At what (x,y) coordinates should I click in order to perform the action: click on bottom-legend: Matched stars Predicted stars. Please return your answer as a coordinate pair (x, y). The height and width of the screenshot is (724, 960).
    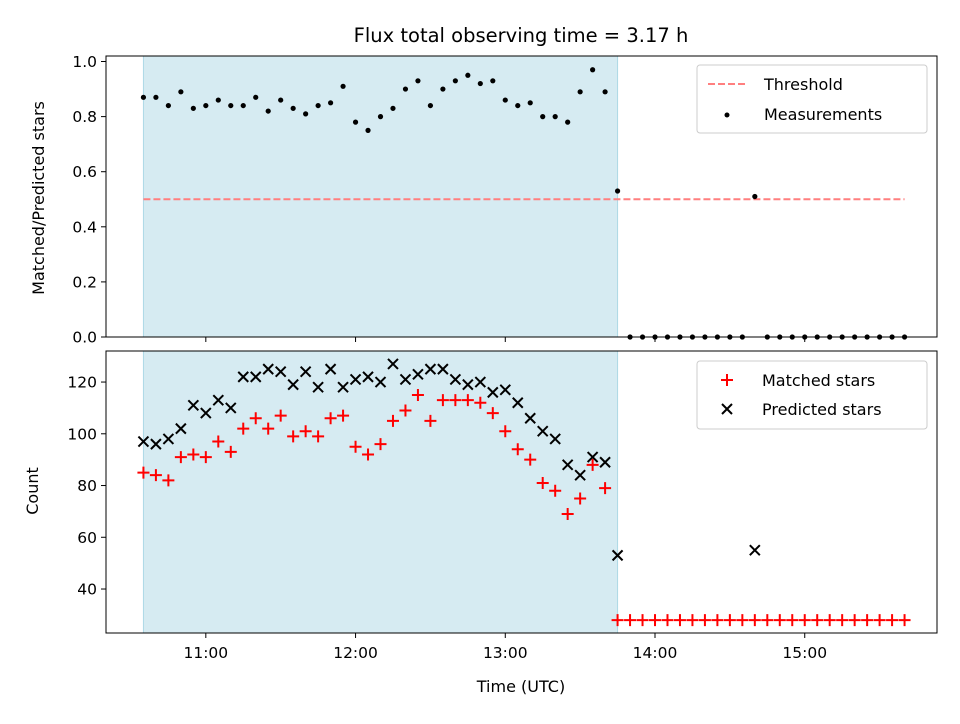
    Looking at the image, I should click on (812, 395).